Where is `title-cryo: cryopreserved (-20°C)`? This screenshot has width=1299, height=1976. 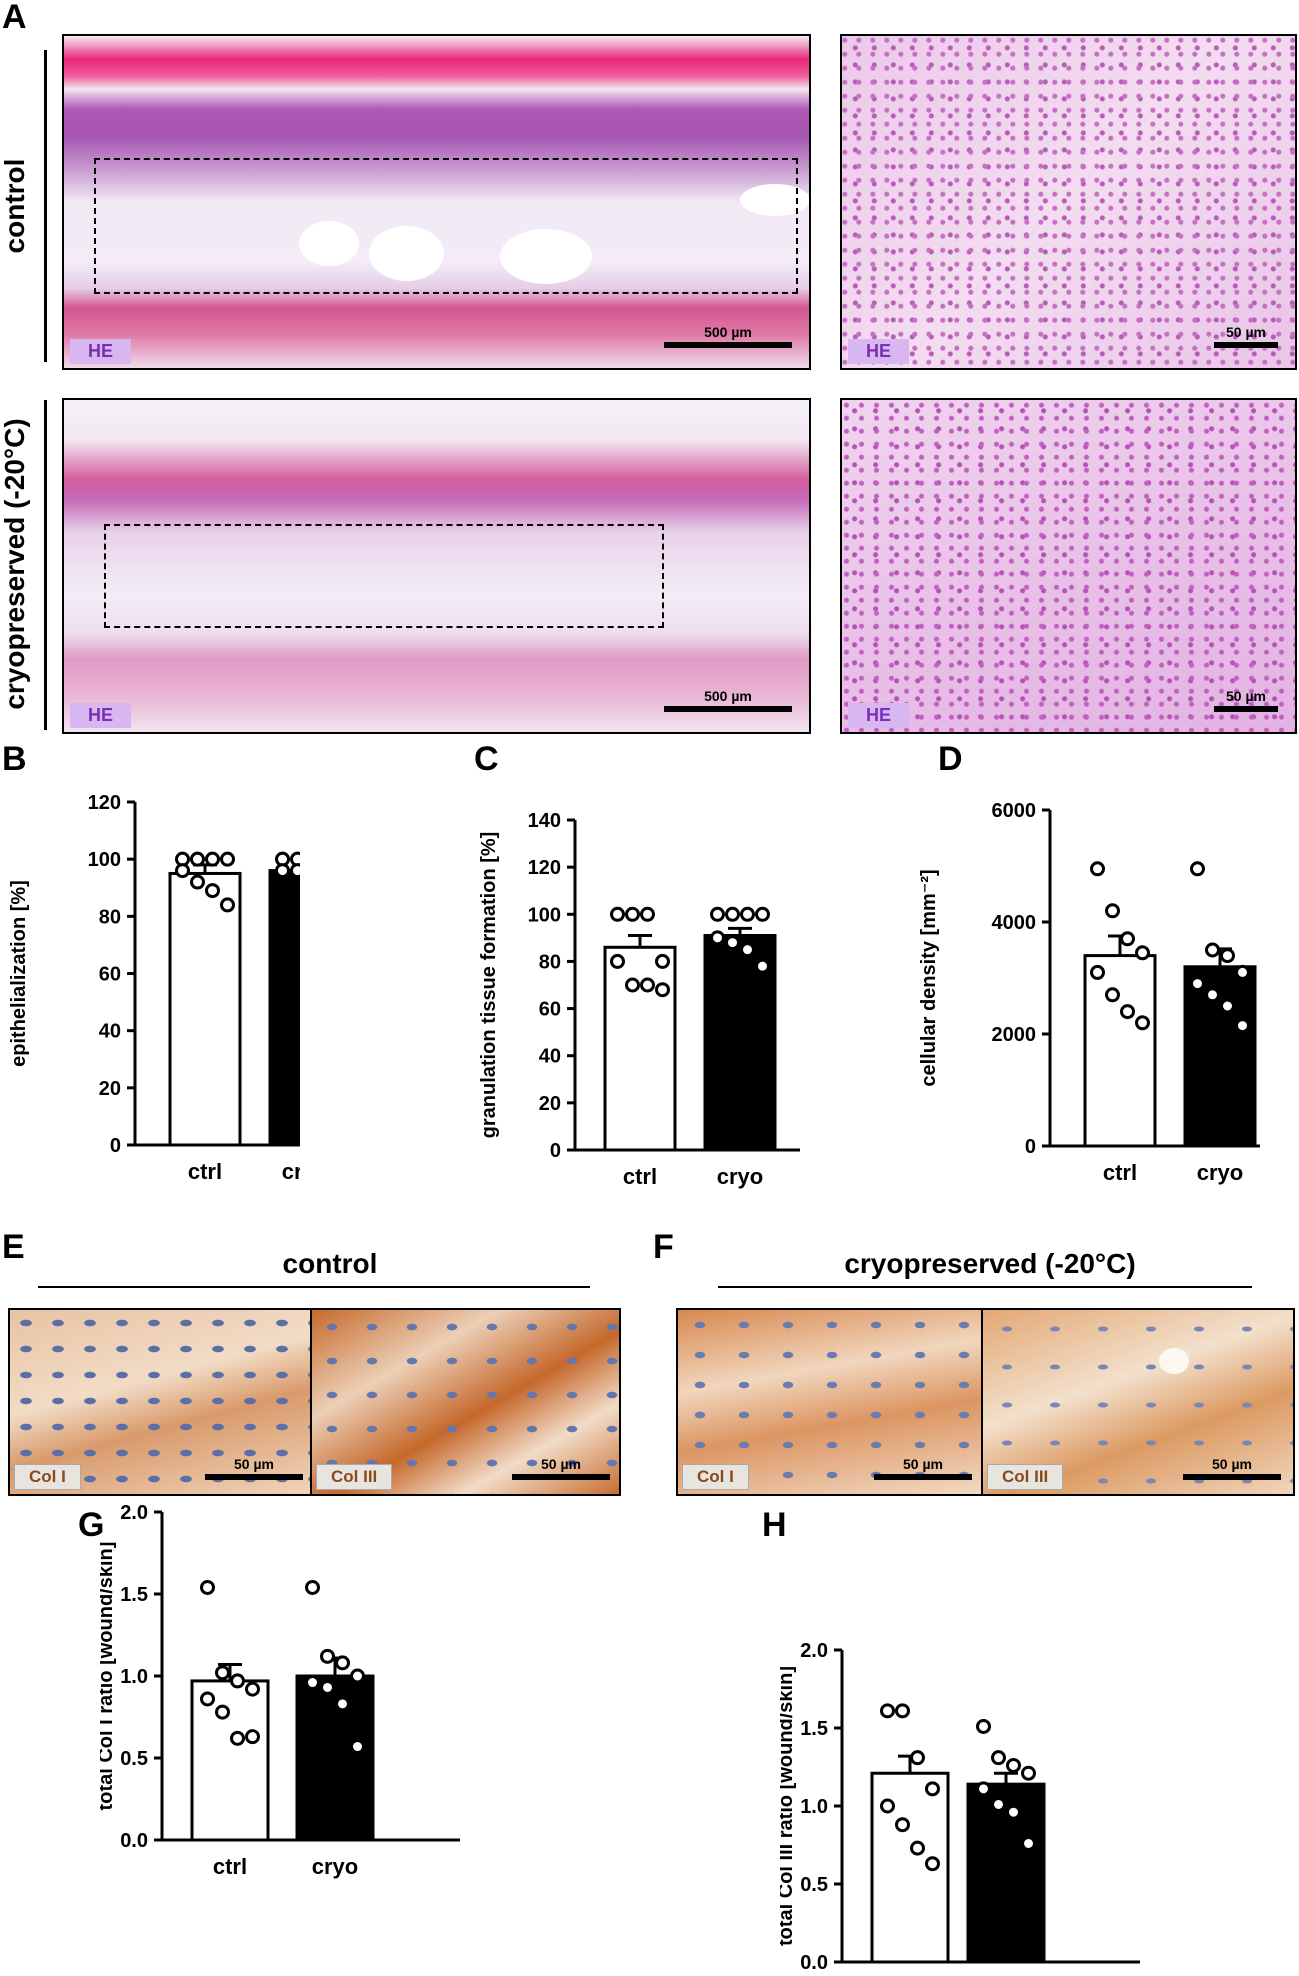 title-cryo: cryopreserved (-20°C) is located at coordinates (990, 1263).